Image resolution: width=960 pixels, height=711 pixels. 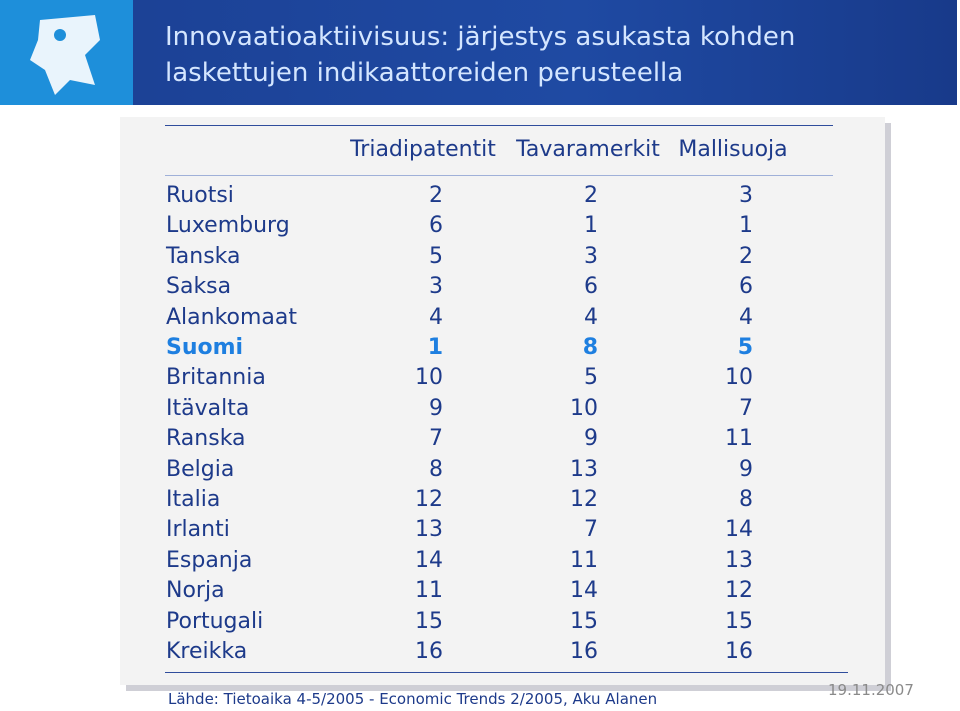 What do you see at coordinates (228, 226) in the screenshot?
I see `row-label: Luxemburg` at bounding box center [228, 226].